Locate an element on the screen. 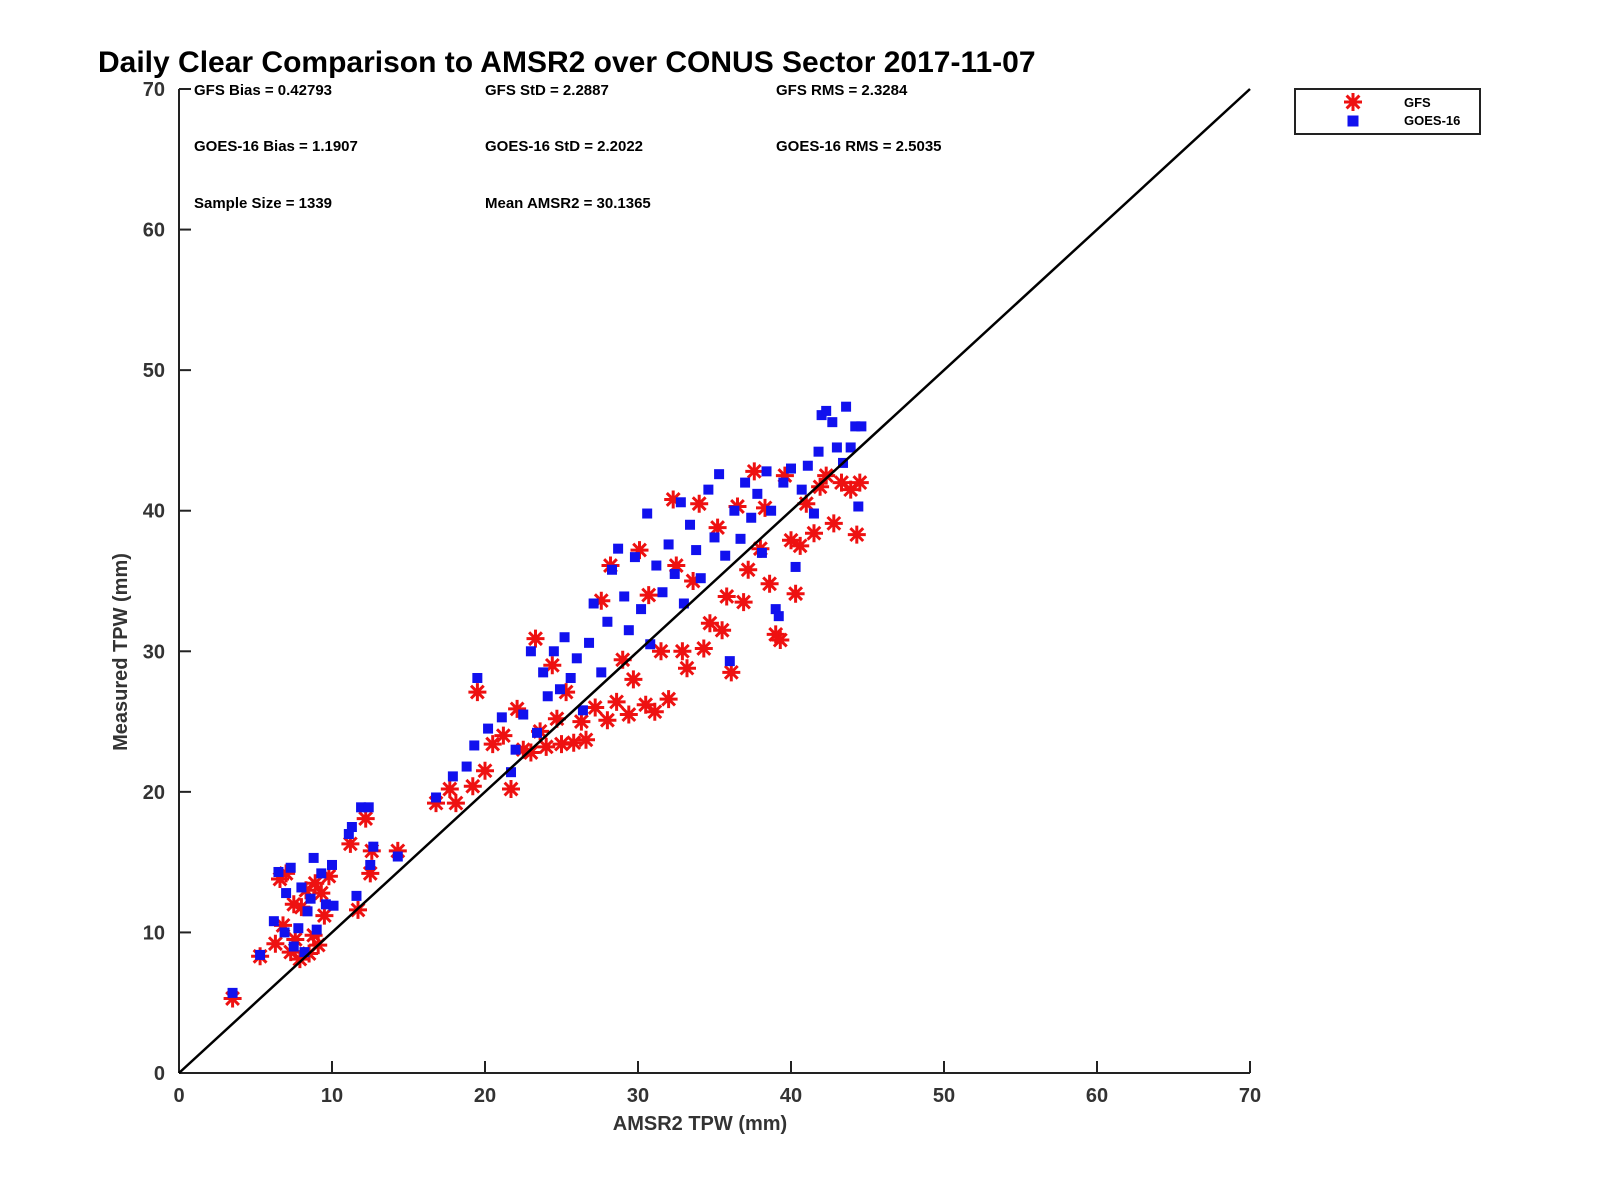 This screenshot has width=1600, height=1200. y-axis-label: Measured TPW (mm) is located at coordinates (121, 652).